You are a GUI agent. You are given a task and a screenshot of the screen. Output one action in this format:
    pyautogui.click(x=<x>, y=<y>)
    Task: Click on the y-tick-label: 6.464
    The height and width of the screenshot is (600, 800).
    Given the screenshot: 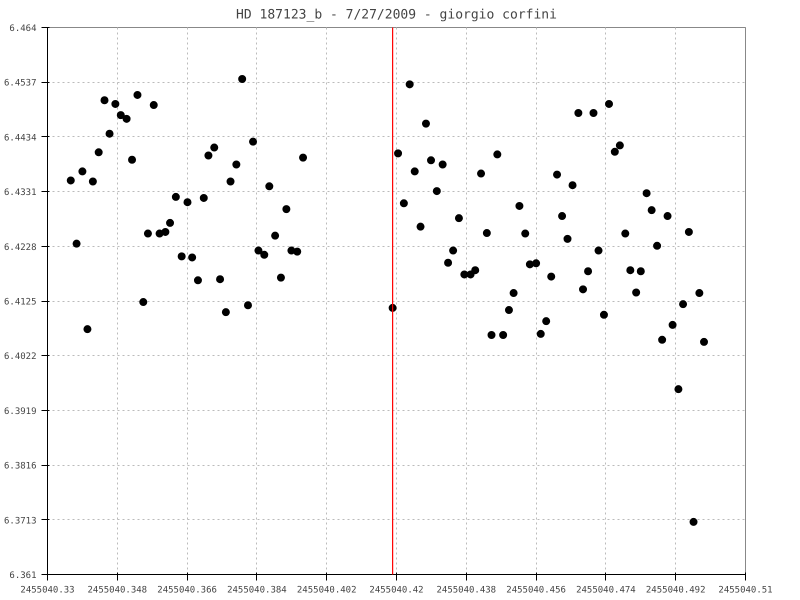 What is the action you would take?
    pyautogui.click(x=22, y=29)
    